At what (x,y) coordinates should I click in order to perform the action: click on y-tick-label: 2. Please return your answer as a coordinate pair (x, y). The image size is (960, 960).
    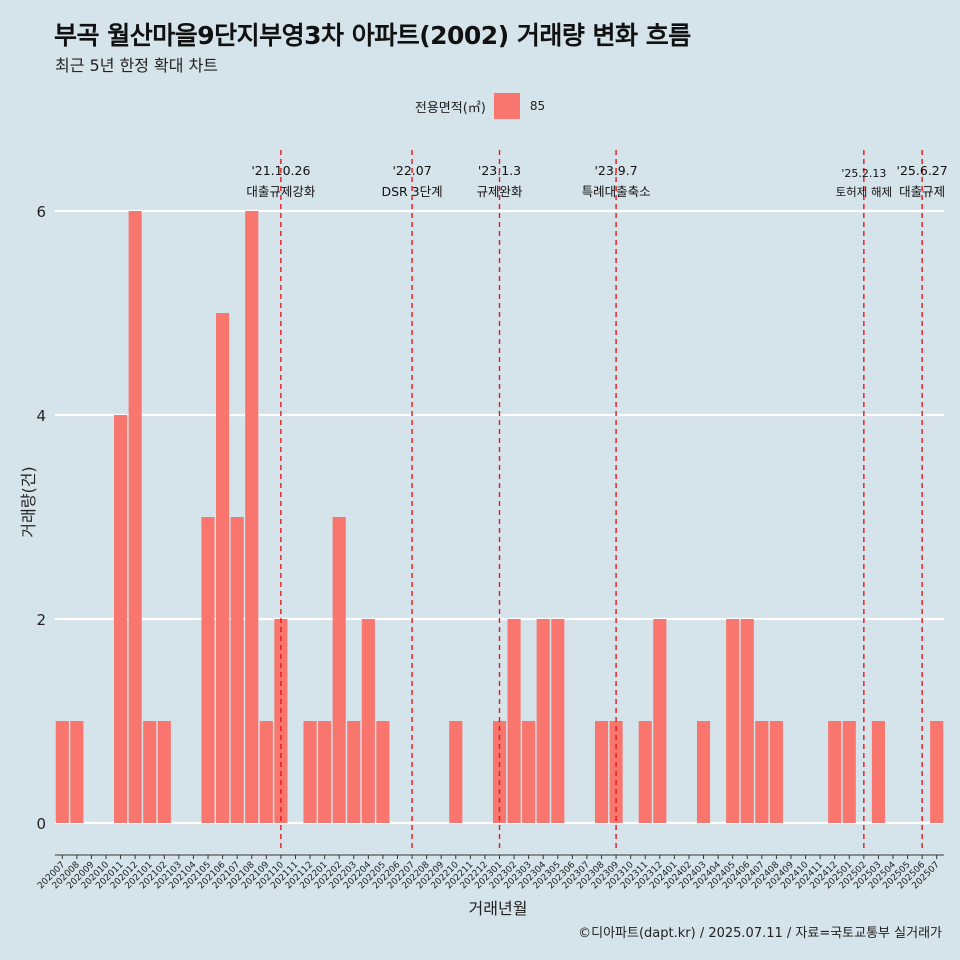
    Looking at the image, I should click on (41, 620).